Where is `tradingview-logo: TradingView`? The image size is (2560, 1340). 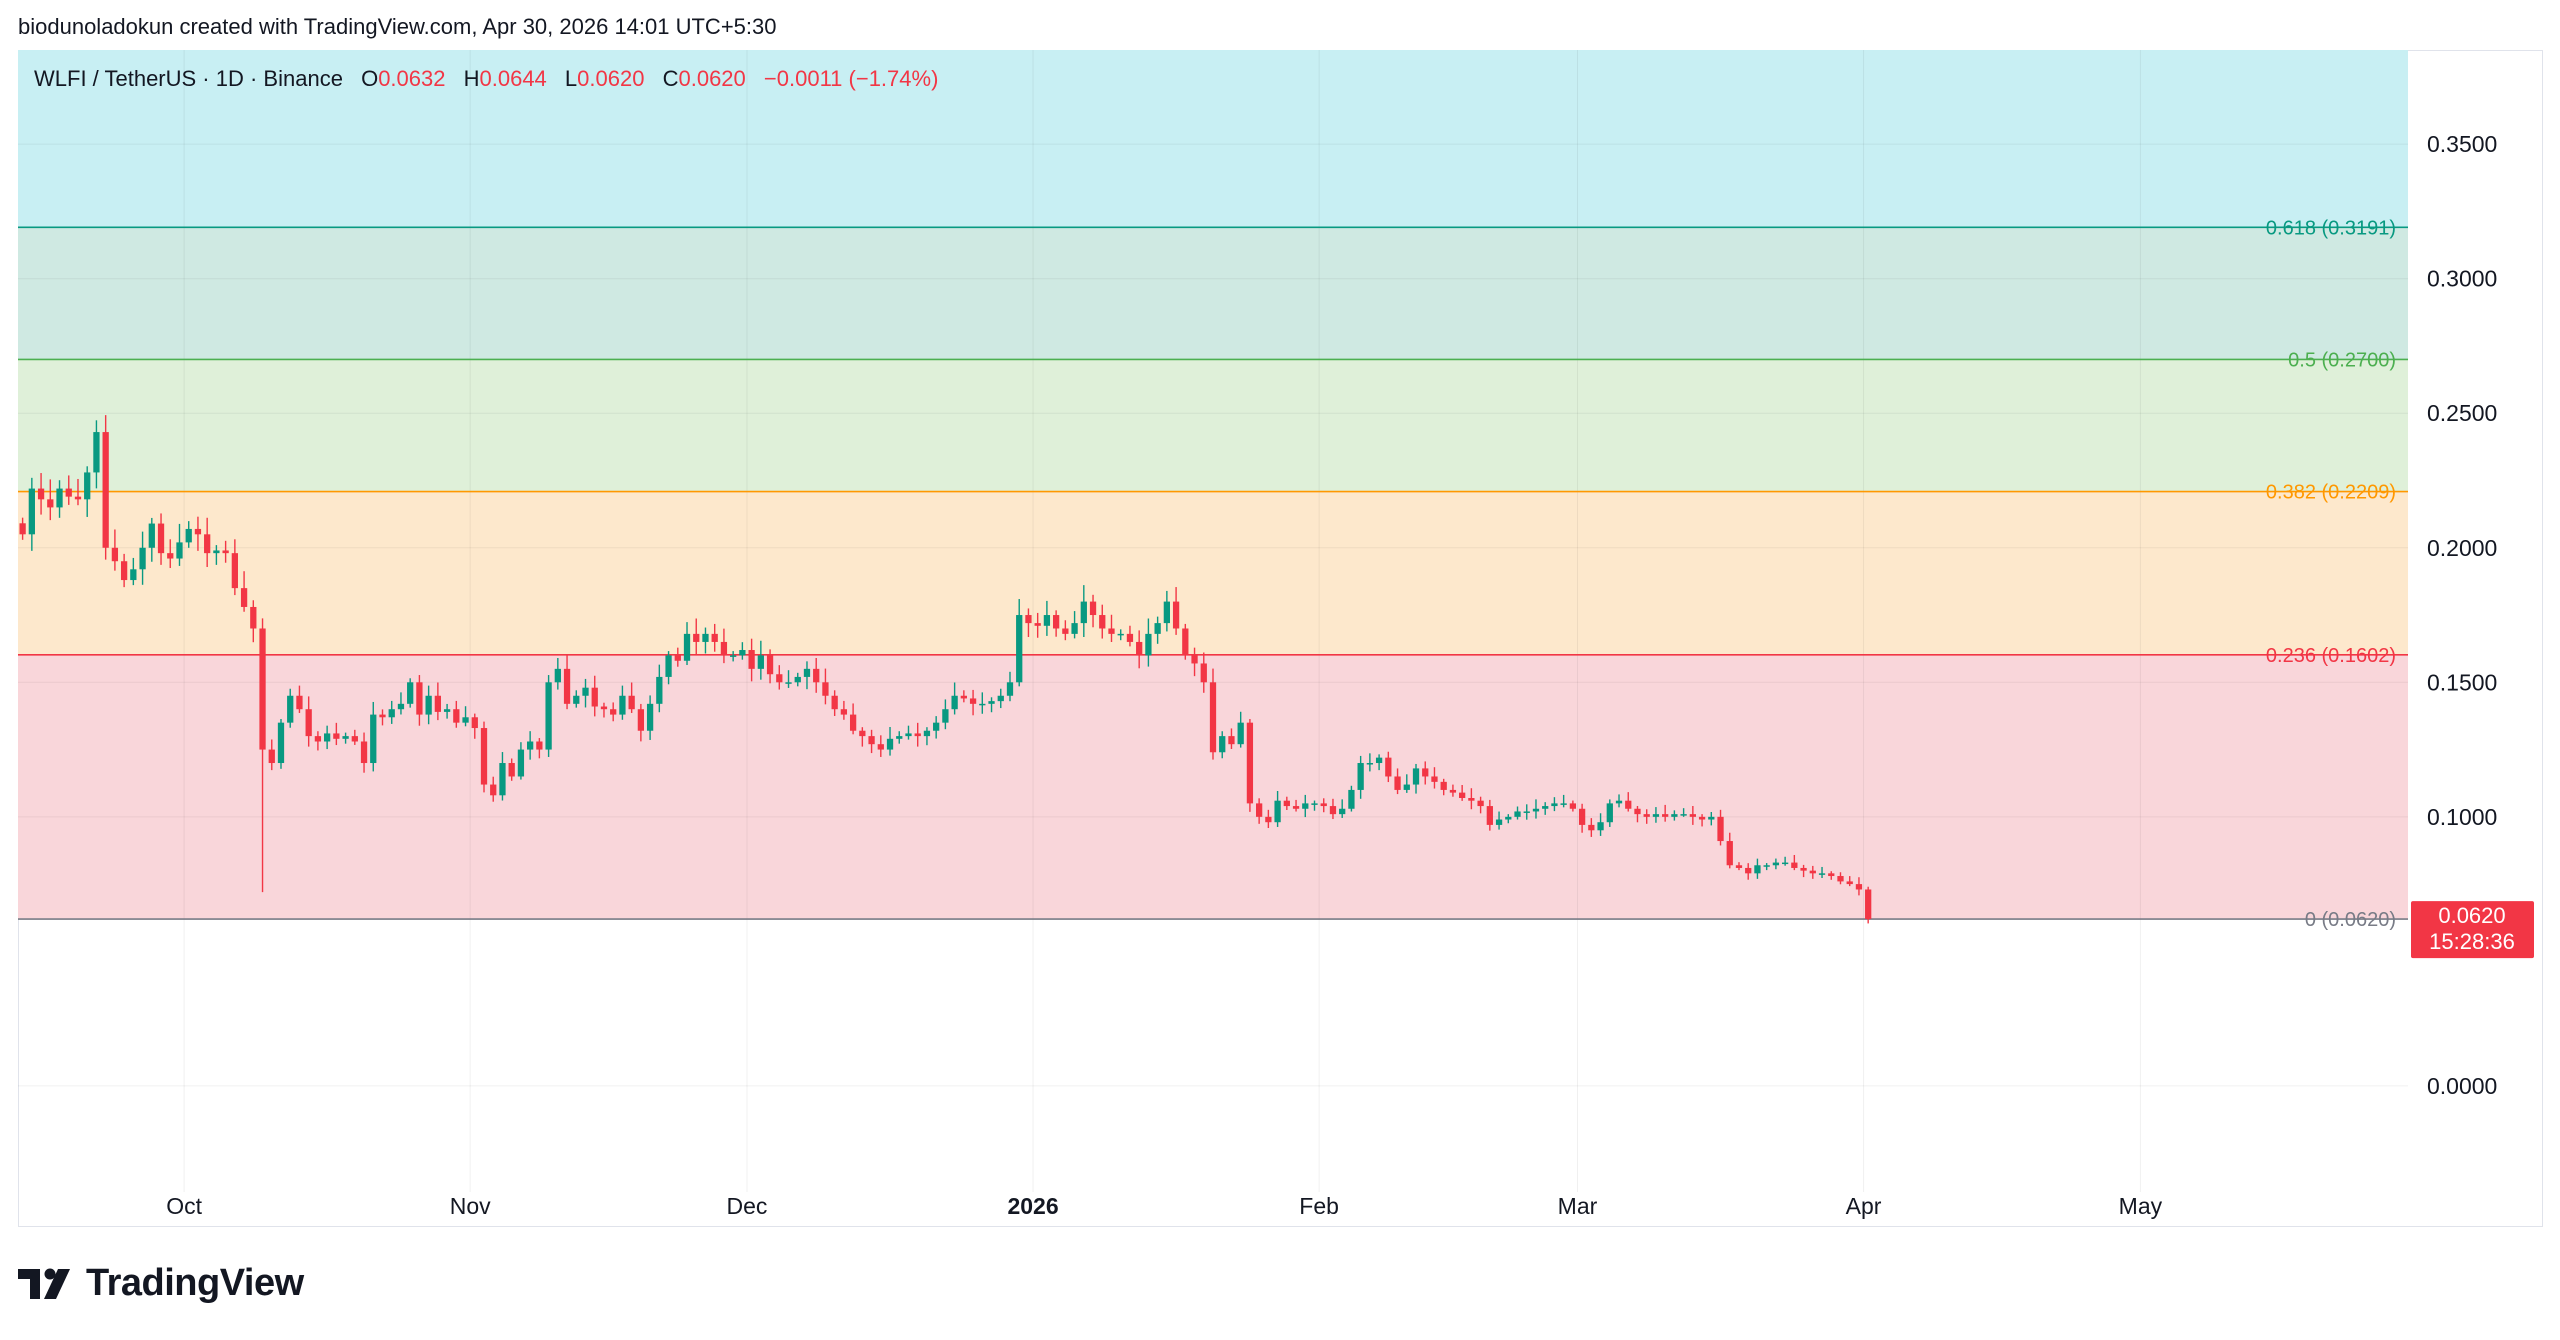
tradingview-logo: TradingView is located at coordinates (161, 1283).